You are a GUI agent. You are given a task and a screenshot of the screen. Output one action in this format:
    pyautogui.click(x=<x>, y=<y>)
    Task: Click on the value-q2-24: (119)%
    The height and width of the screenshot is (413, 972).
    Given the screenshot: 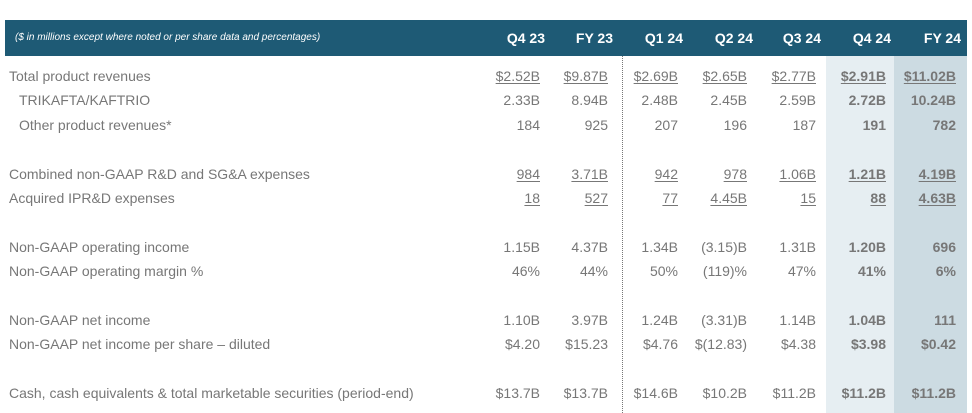 What is the action you would take?
    pyautogui.click(x=724, y=271)
    